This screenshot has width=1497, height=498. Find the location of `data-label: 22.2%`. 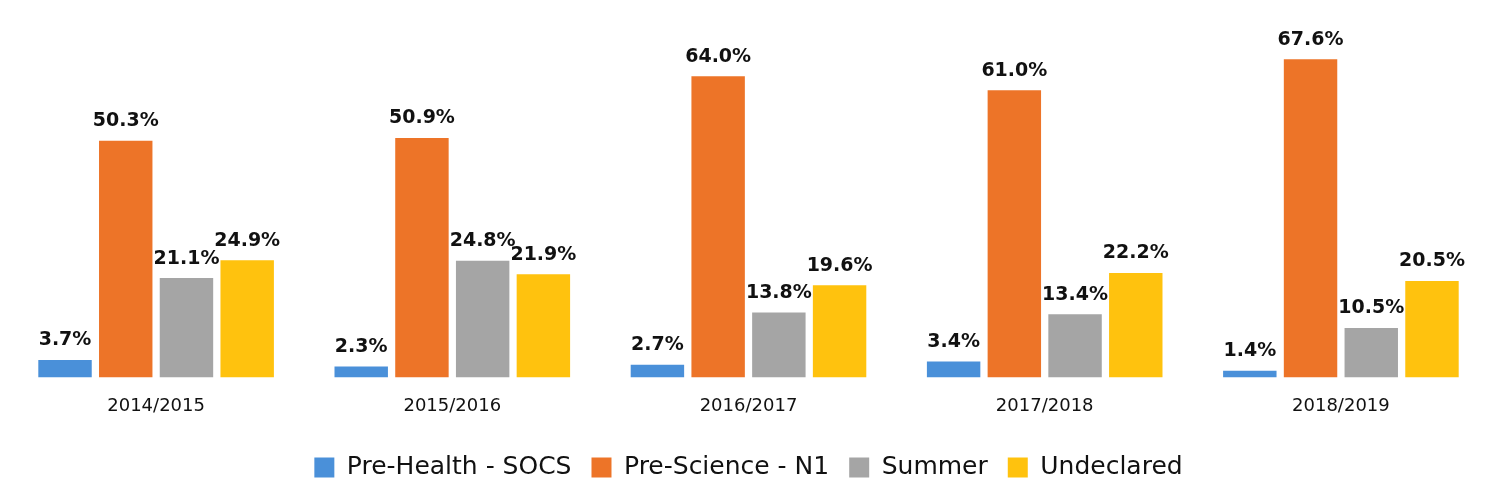

data-label: 22.2% is located at coordinates (1135, 251).